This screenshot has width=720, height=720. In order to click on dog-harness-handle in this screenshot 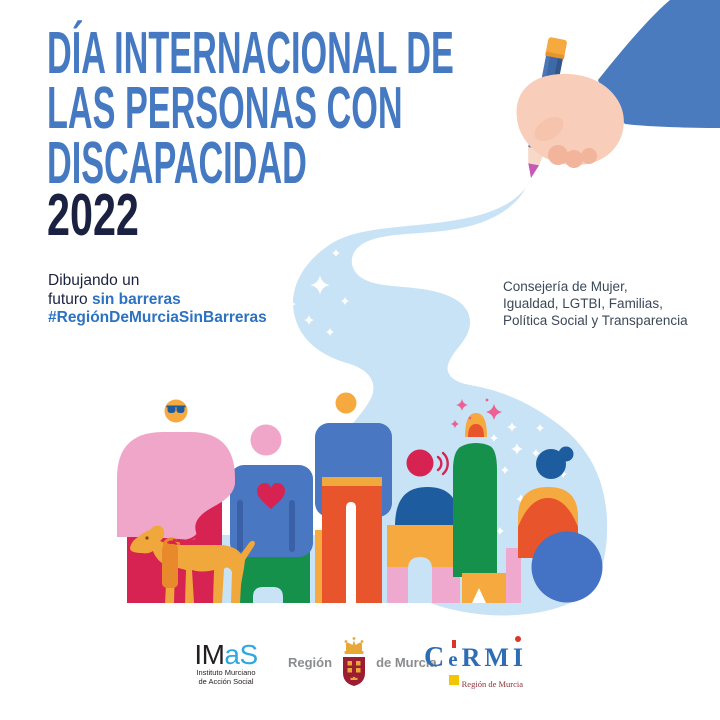, I will do `click(171, 541)`.